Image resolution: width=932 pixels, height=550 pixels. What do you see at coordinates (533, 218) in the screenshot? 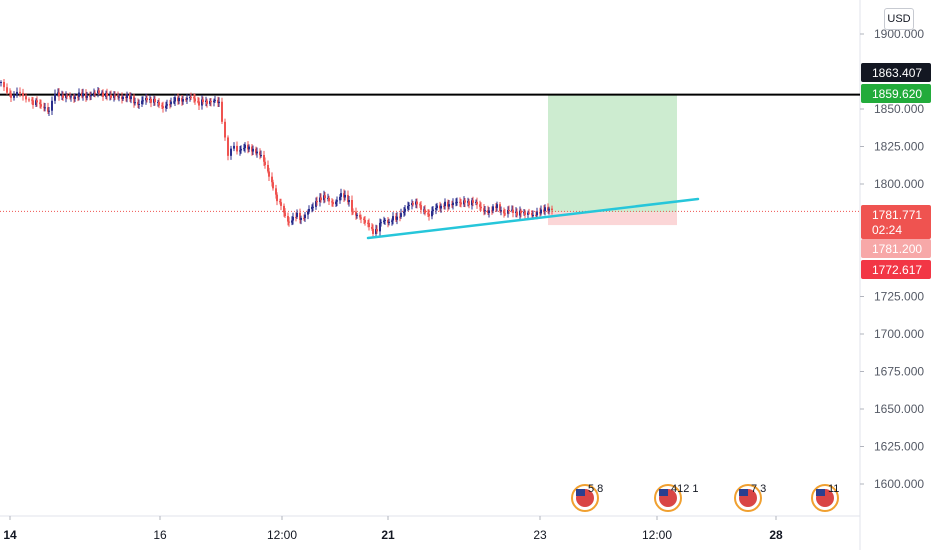
I see `trendline` at bounding box center [533, 218].